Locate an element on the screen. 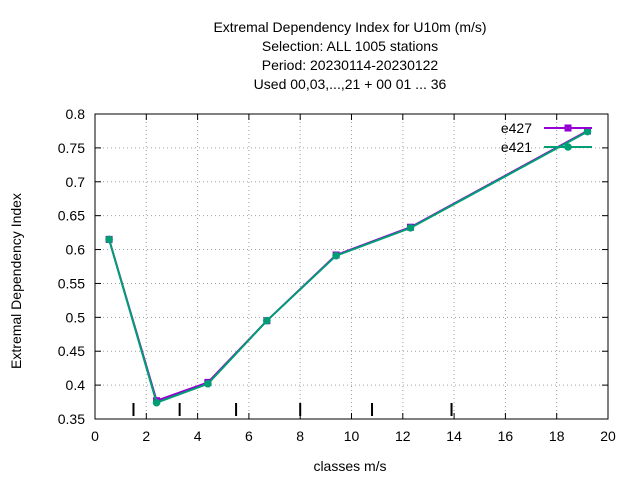 This screenshot has width=640, height=480. x-tick-label: 6 is located at coordinates (249, 436).